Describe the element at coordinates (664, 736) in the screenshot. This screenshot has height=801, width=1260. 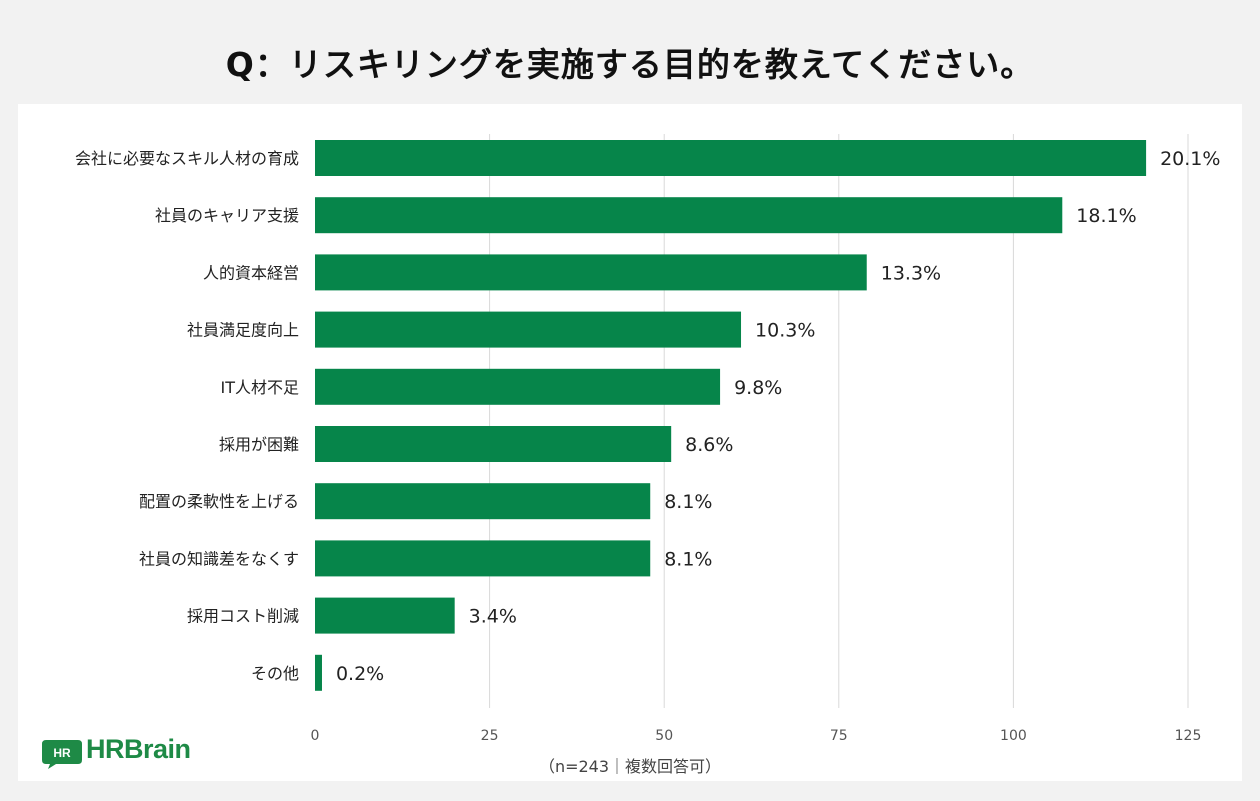
I see `x-tick-label: 50` at that location.